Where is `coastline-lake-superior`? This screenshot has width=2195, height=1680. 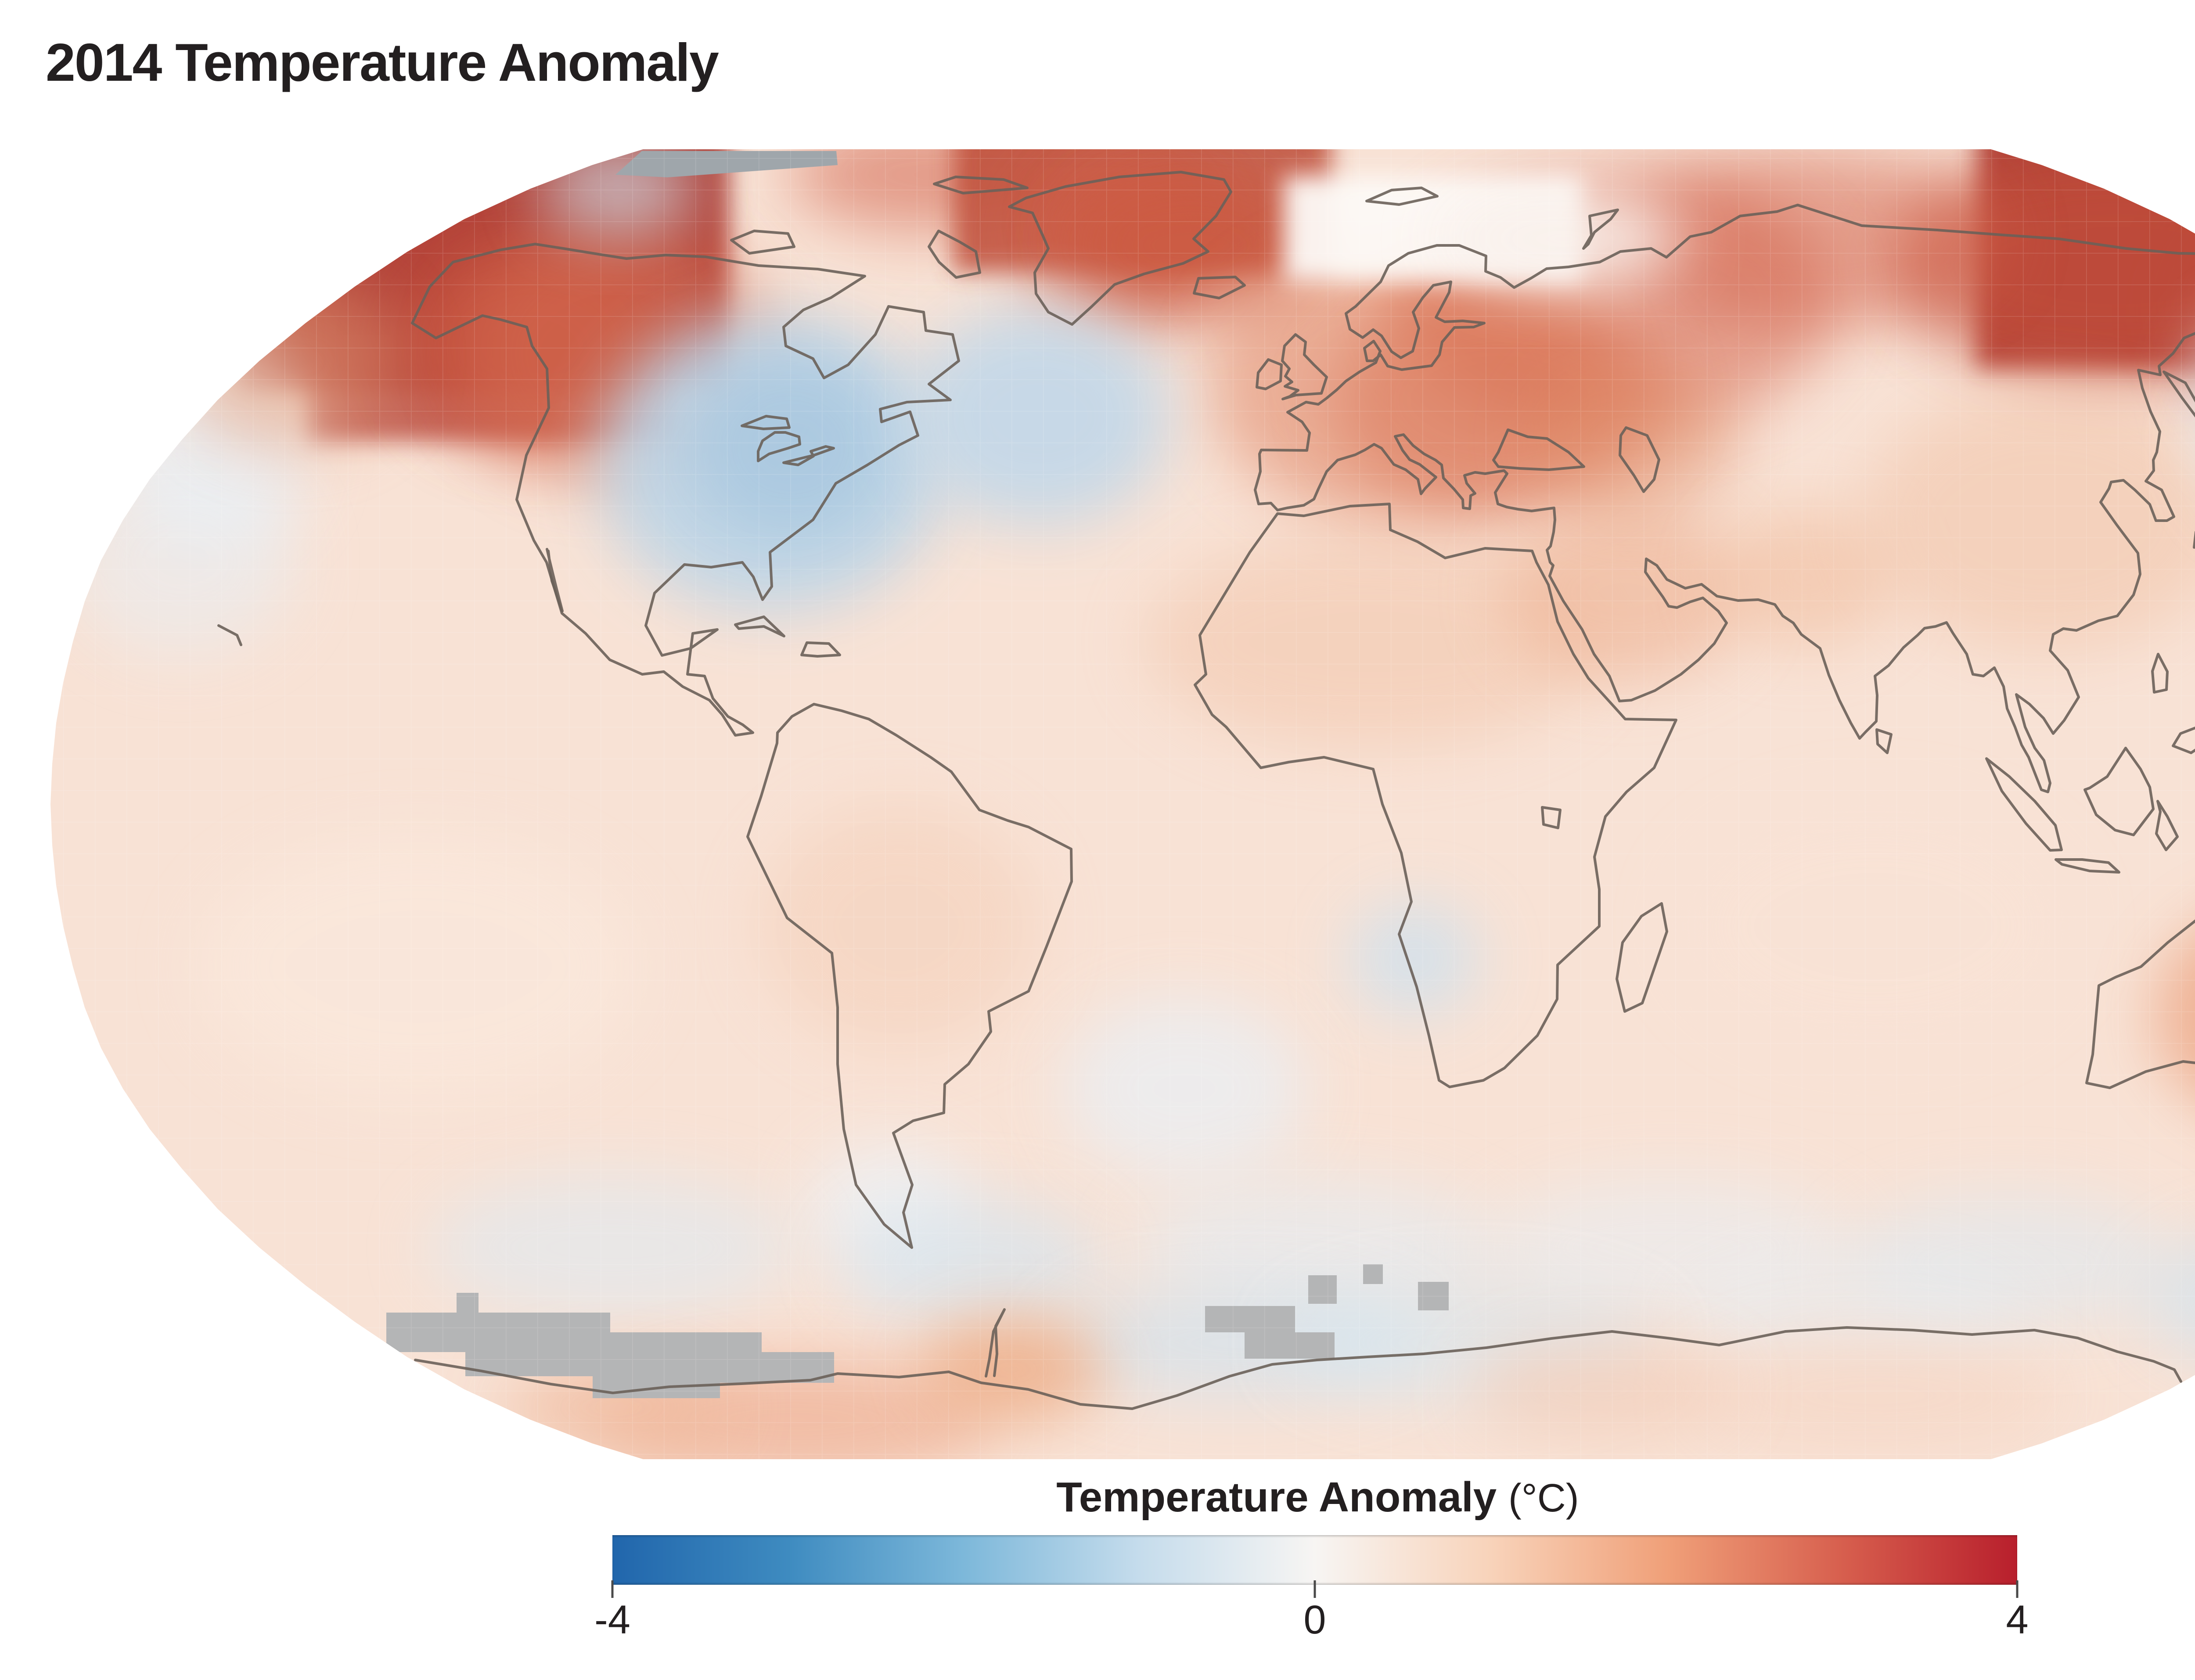 coastline-lake-superior is located at coordinates (766, 422).